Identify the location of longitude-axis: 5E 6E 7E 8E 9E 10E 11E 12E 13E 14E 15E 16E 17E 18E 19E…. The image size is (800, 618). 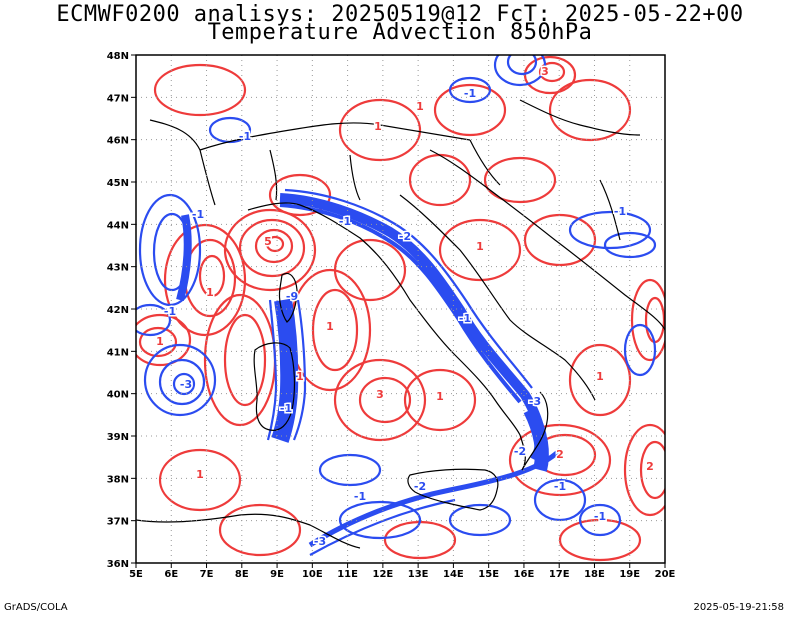
(402, 571).